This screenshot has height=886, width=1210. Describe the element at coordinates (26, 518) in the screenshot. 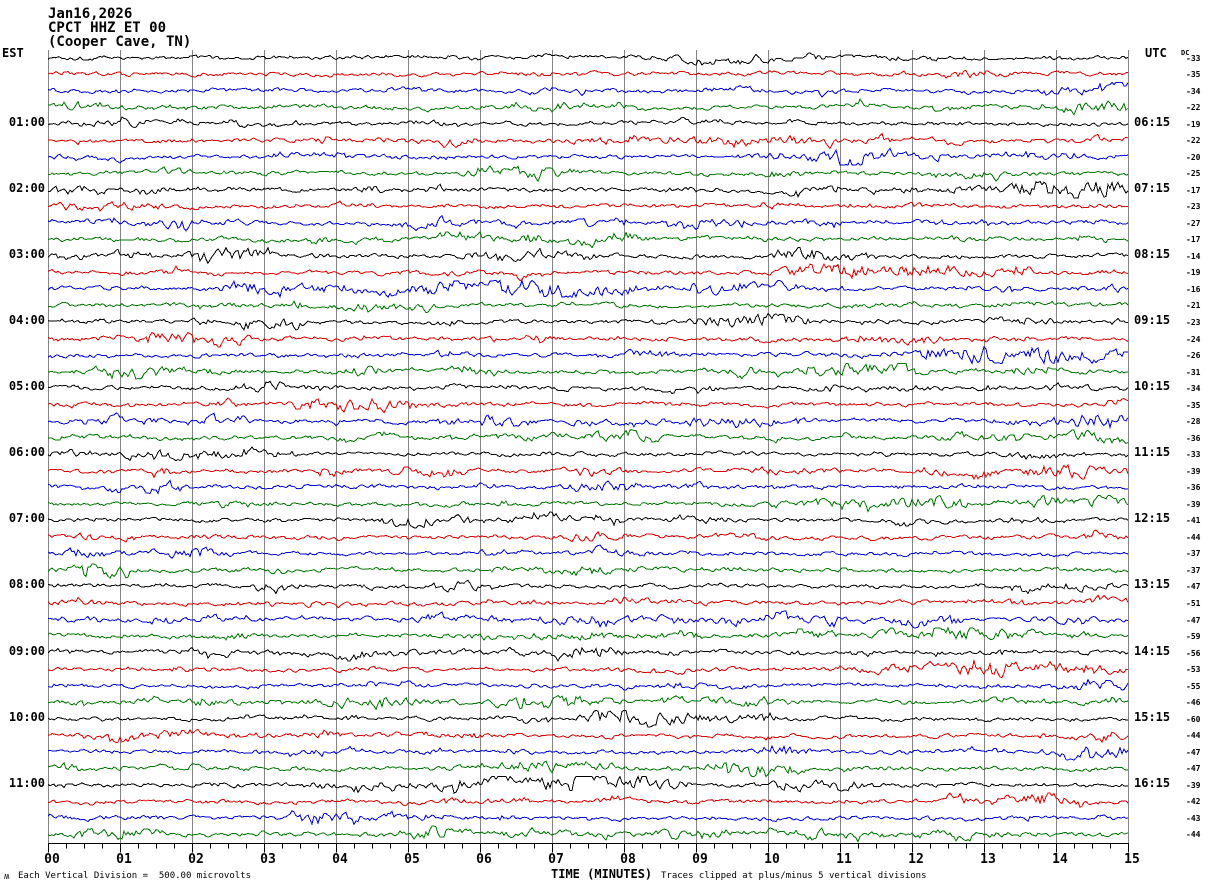

I see `est-hour-label: 07:00` at that location.